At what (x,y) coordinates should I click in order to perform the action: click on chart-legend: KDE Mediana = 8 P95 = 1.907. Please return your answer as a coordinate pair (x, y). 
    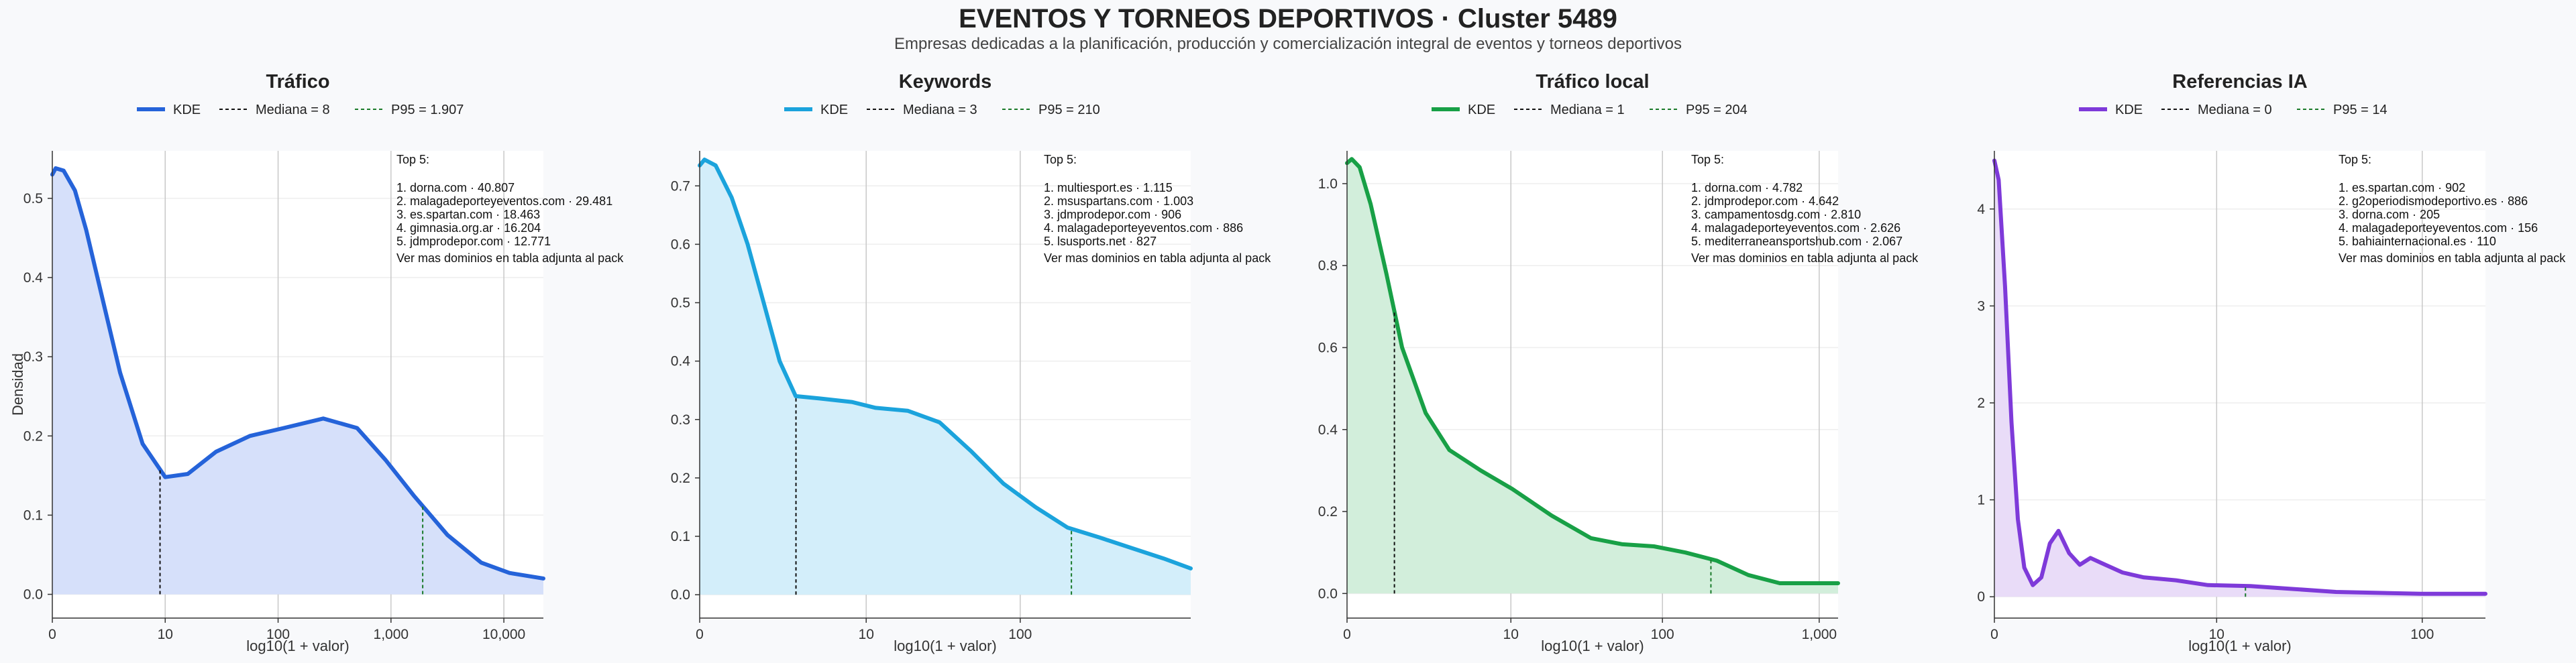
    Looking at the image, I should click on (300, 110).